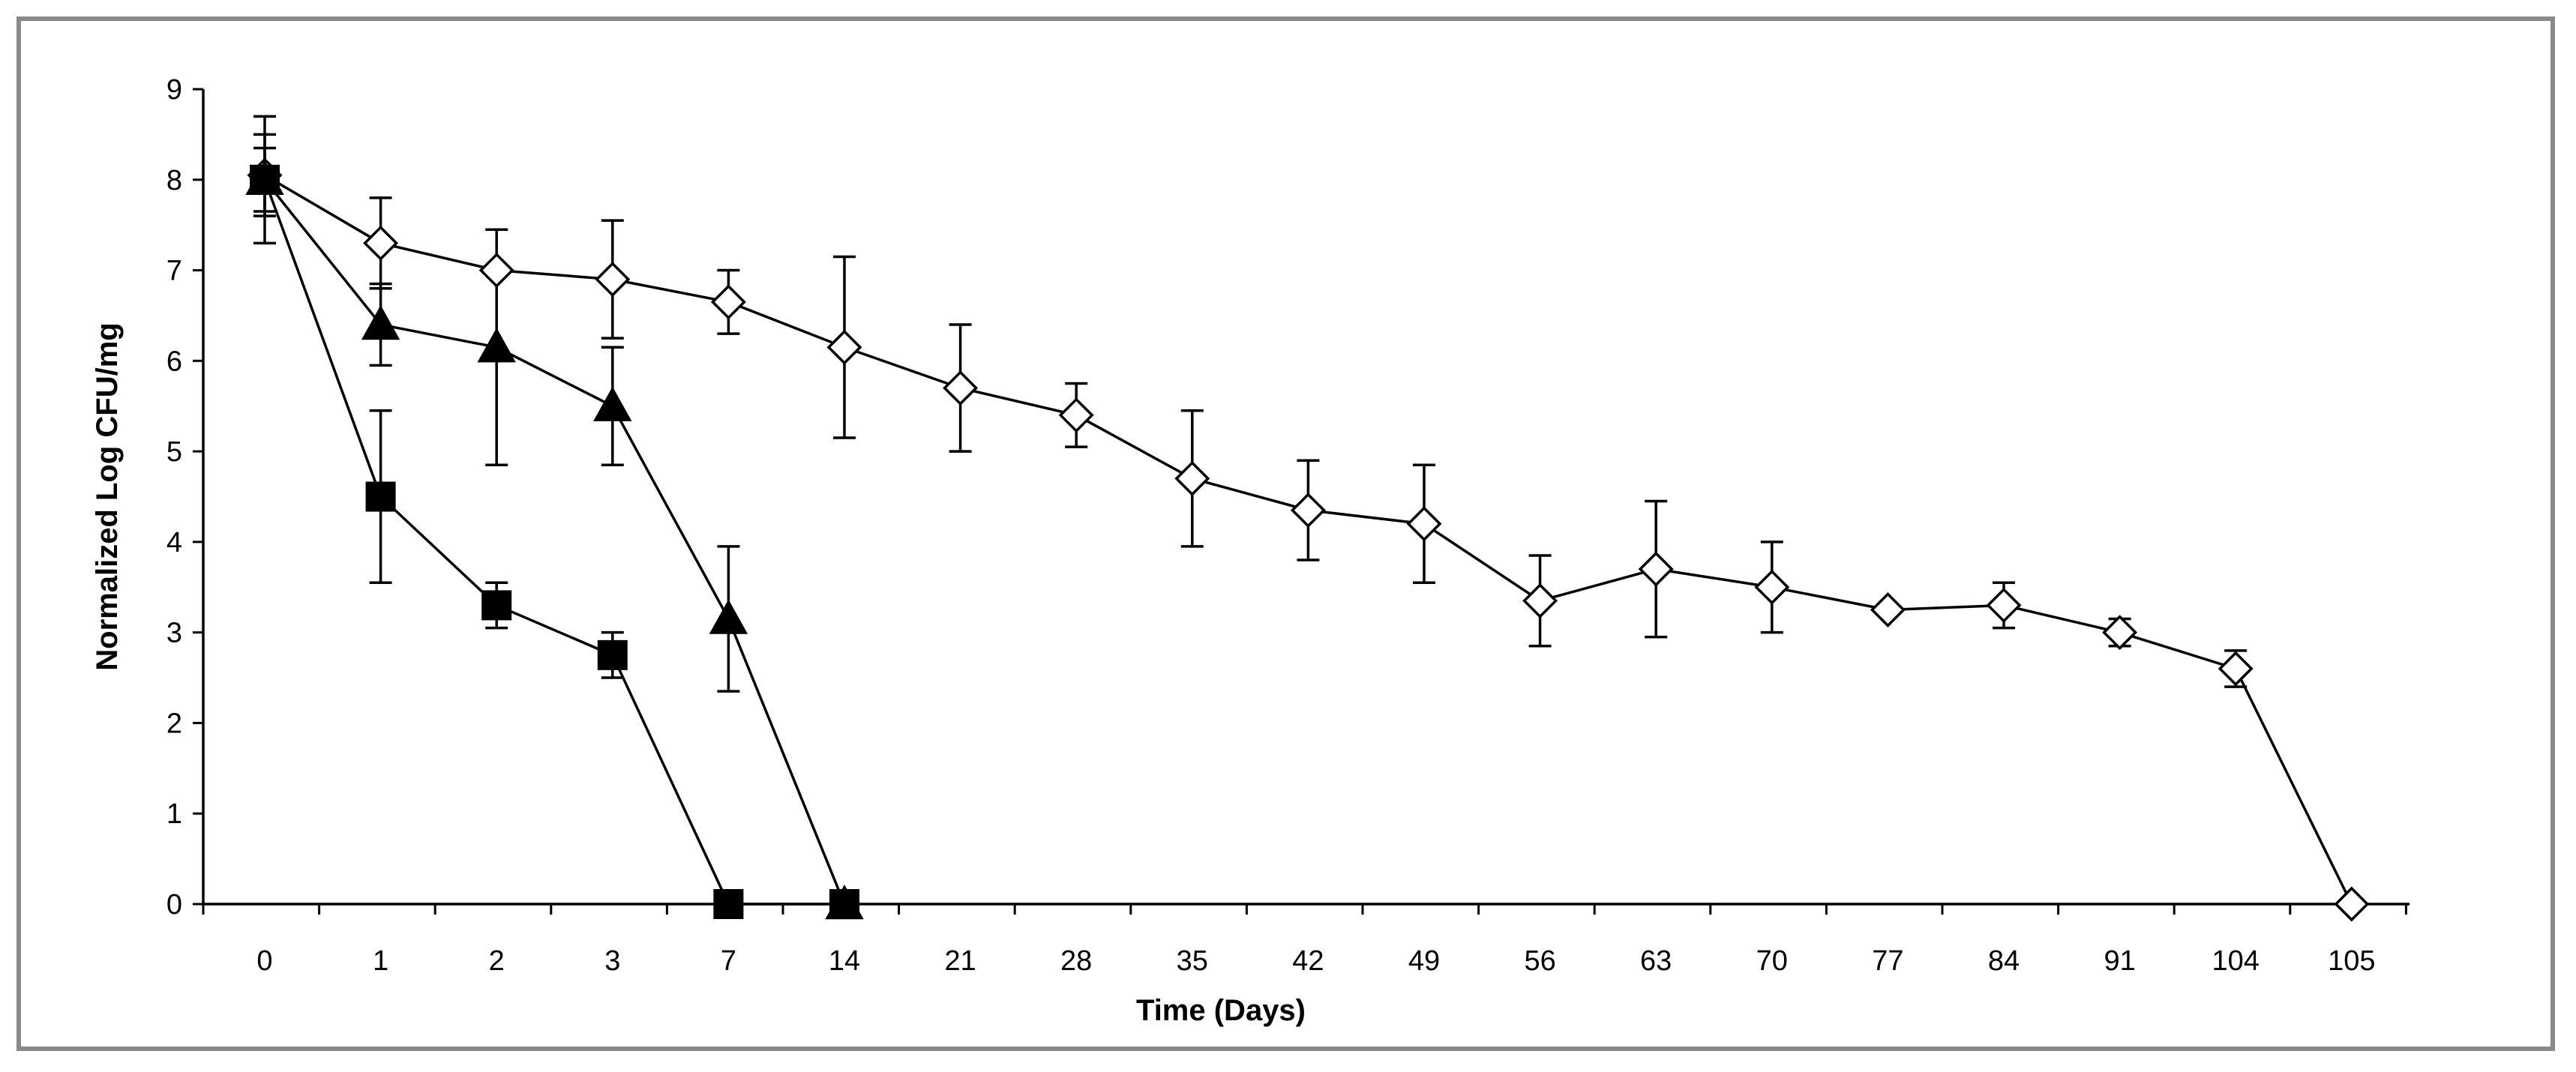 The width and height of the screenshot is (2576, 1072). Describe the element at coordinates (1656, 961) in the screenshot. I see `x-tick-label: 63` at that location.